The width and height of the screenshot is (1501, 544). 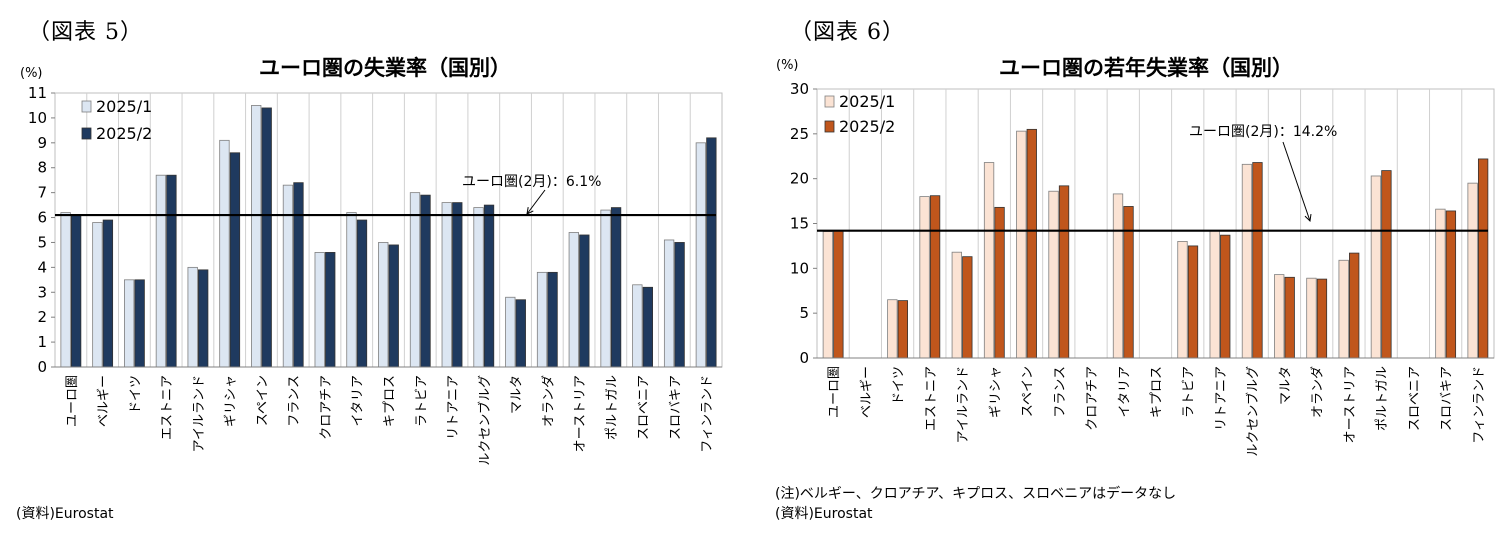 What do you see at coordinates (1414, 398) in the screenshot?
I see `x-tick-label: スロベニア` at bounding box center [1414, 398].